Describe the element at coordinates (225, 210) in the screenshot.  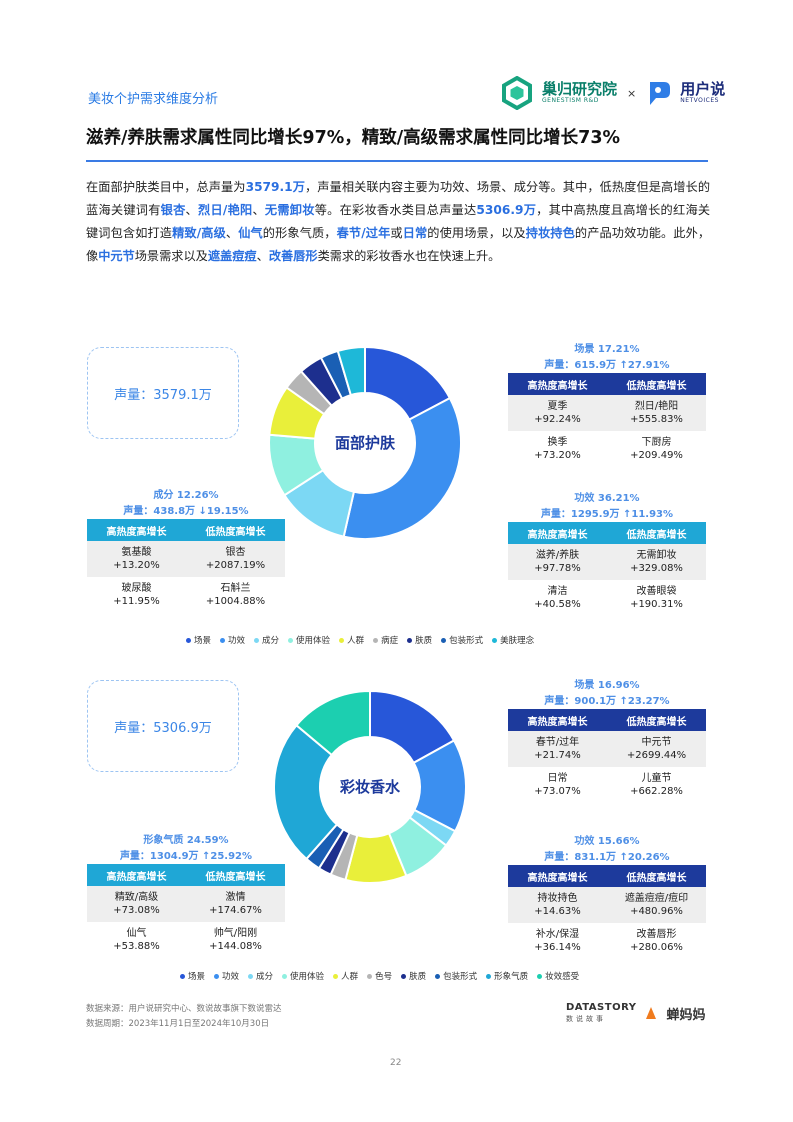
I see `highlight-keyword: 烈日/艳阳` at that location.